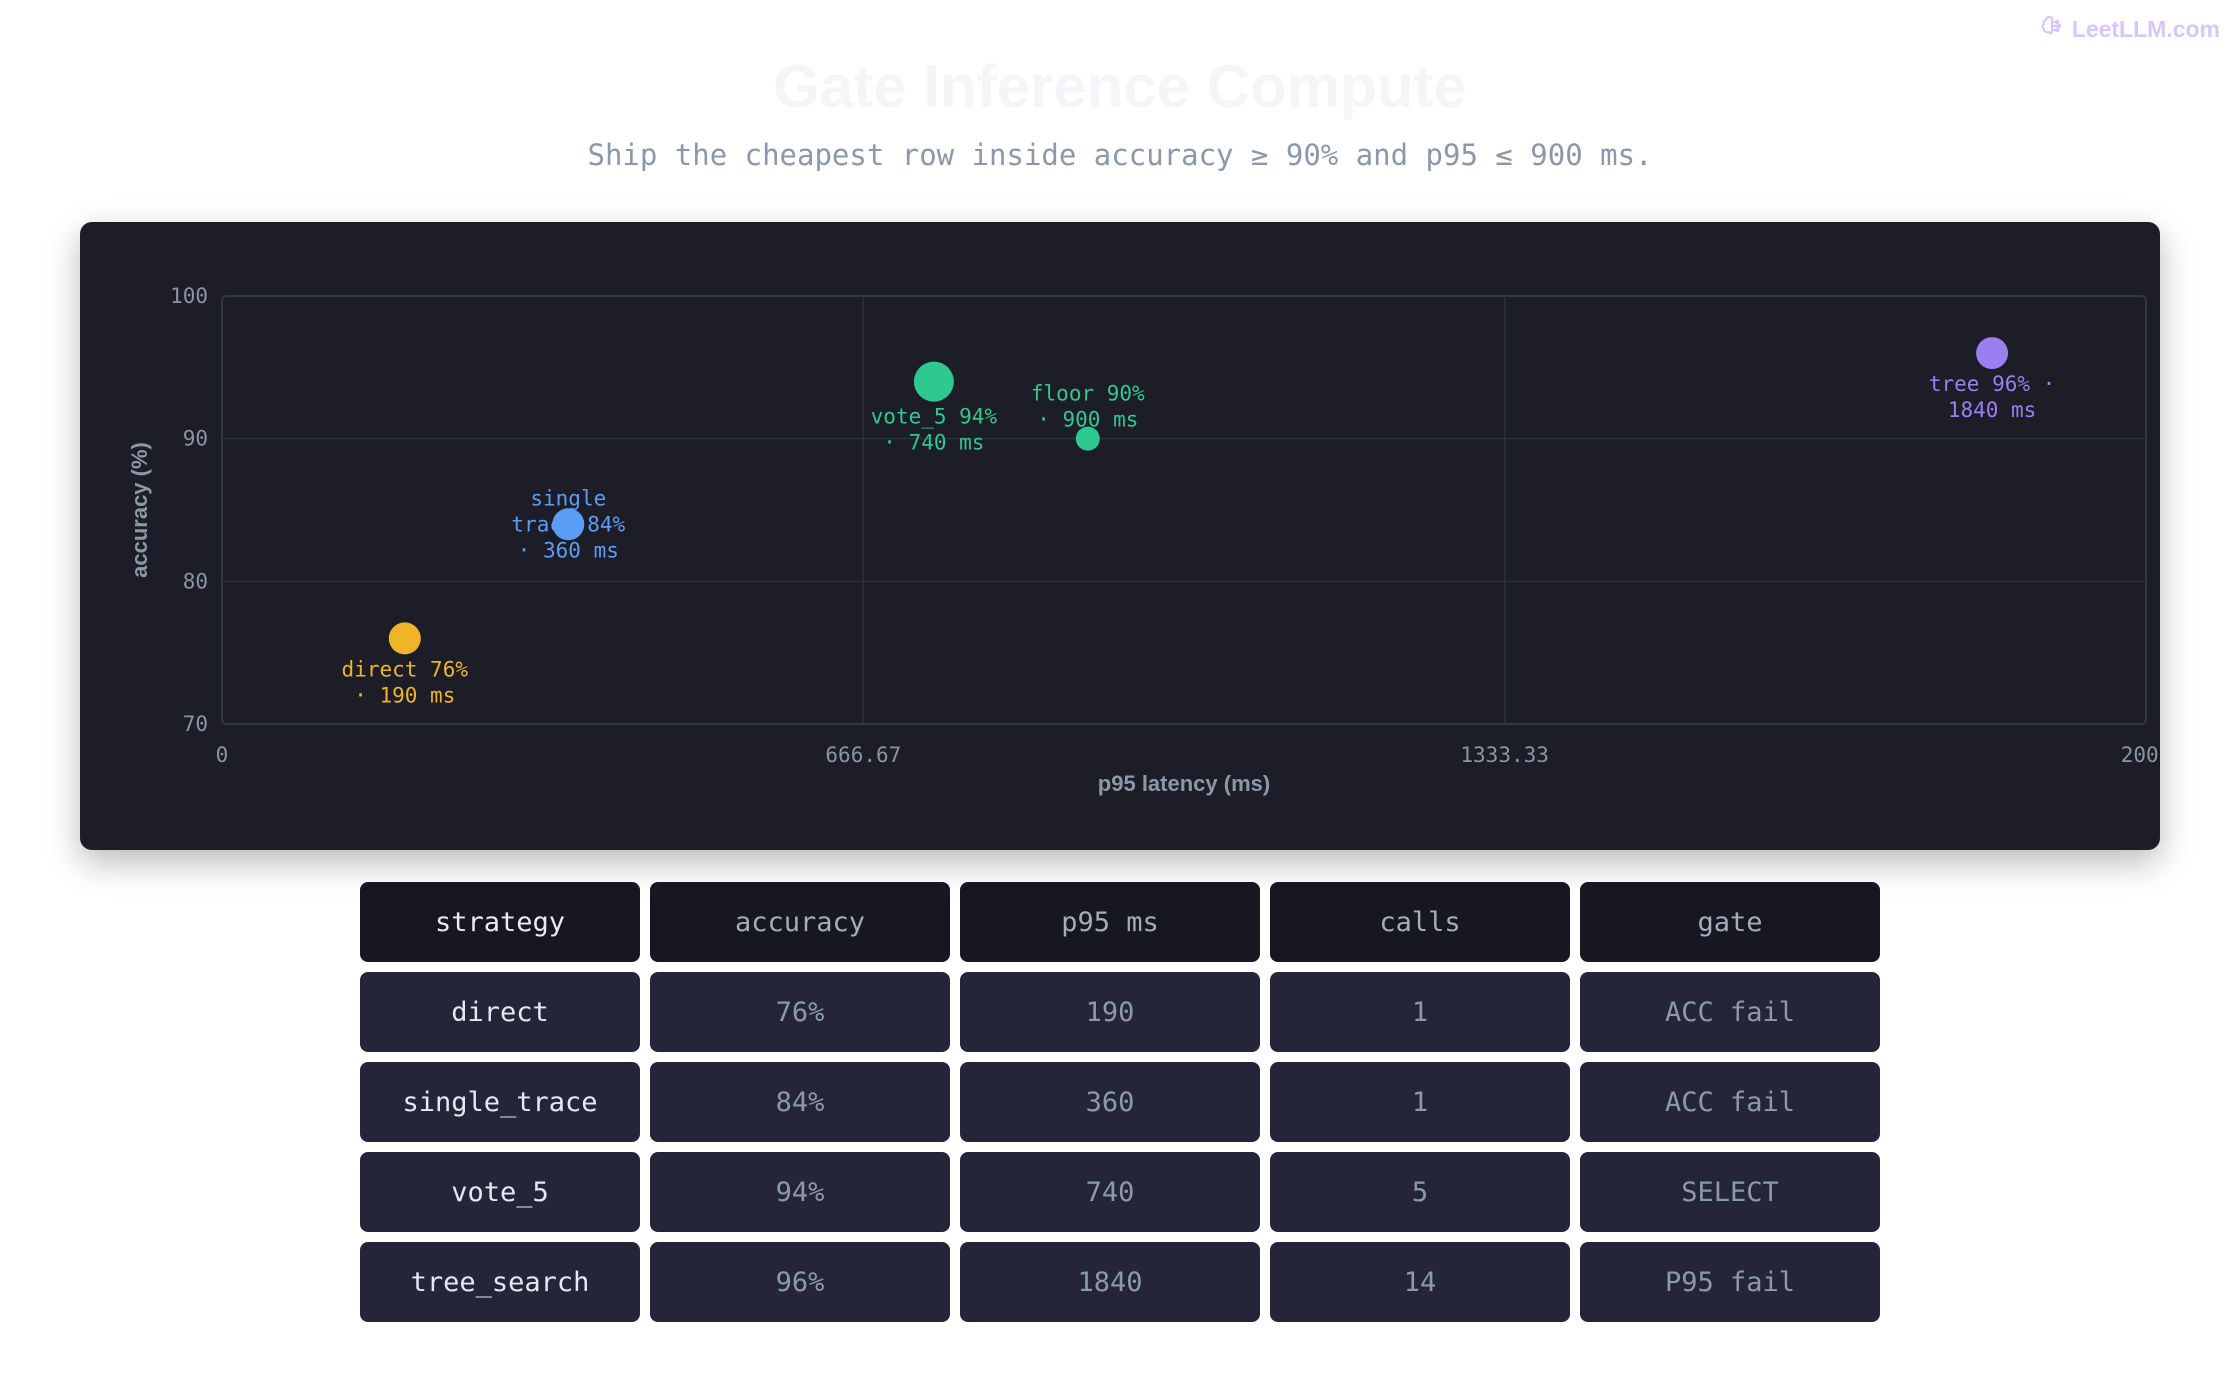 The height and width of the screenshot is (1400, 2240). Describe the element at coordinates (800, 1282) in the screenshot. I see `table-cell: 96%` at that location.